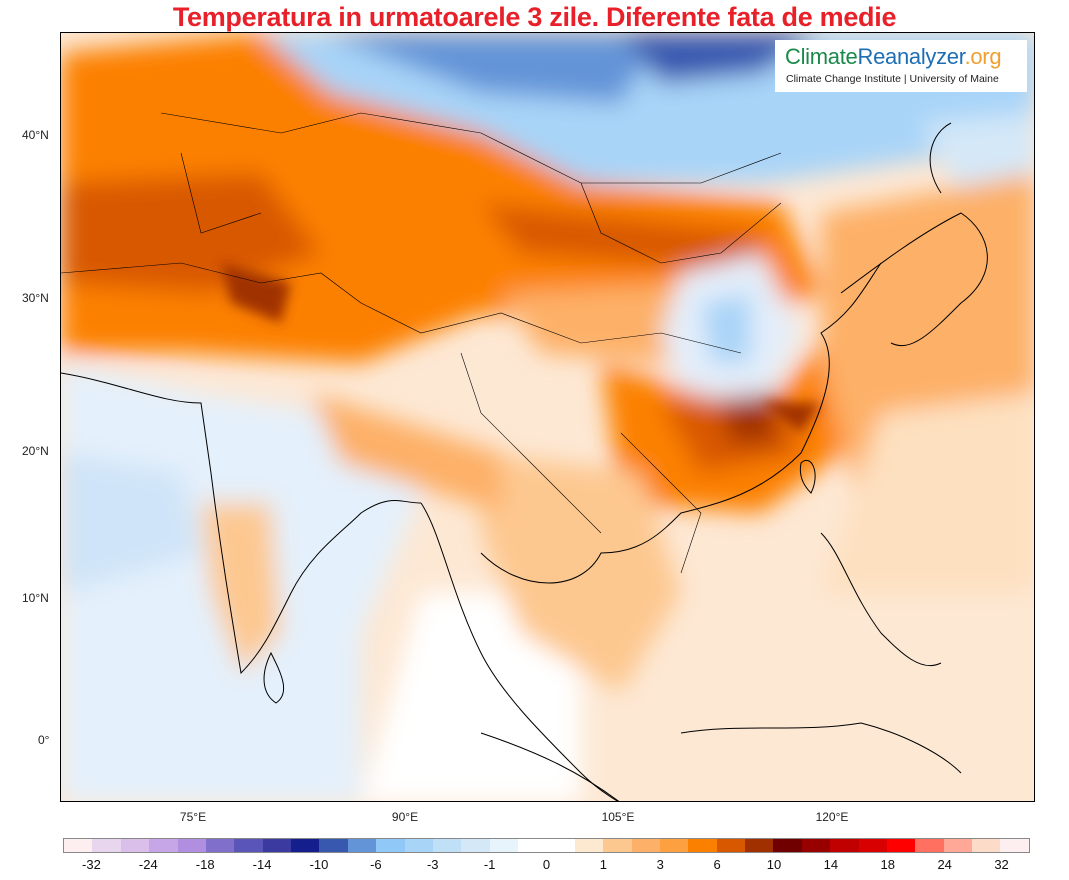  I want to click on lon-label: 75°E, so click(193, 817).